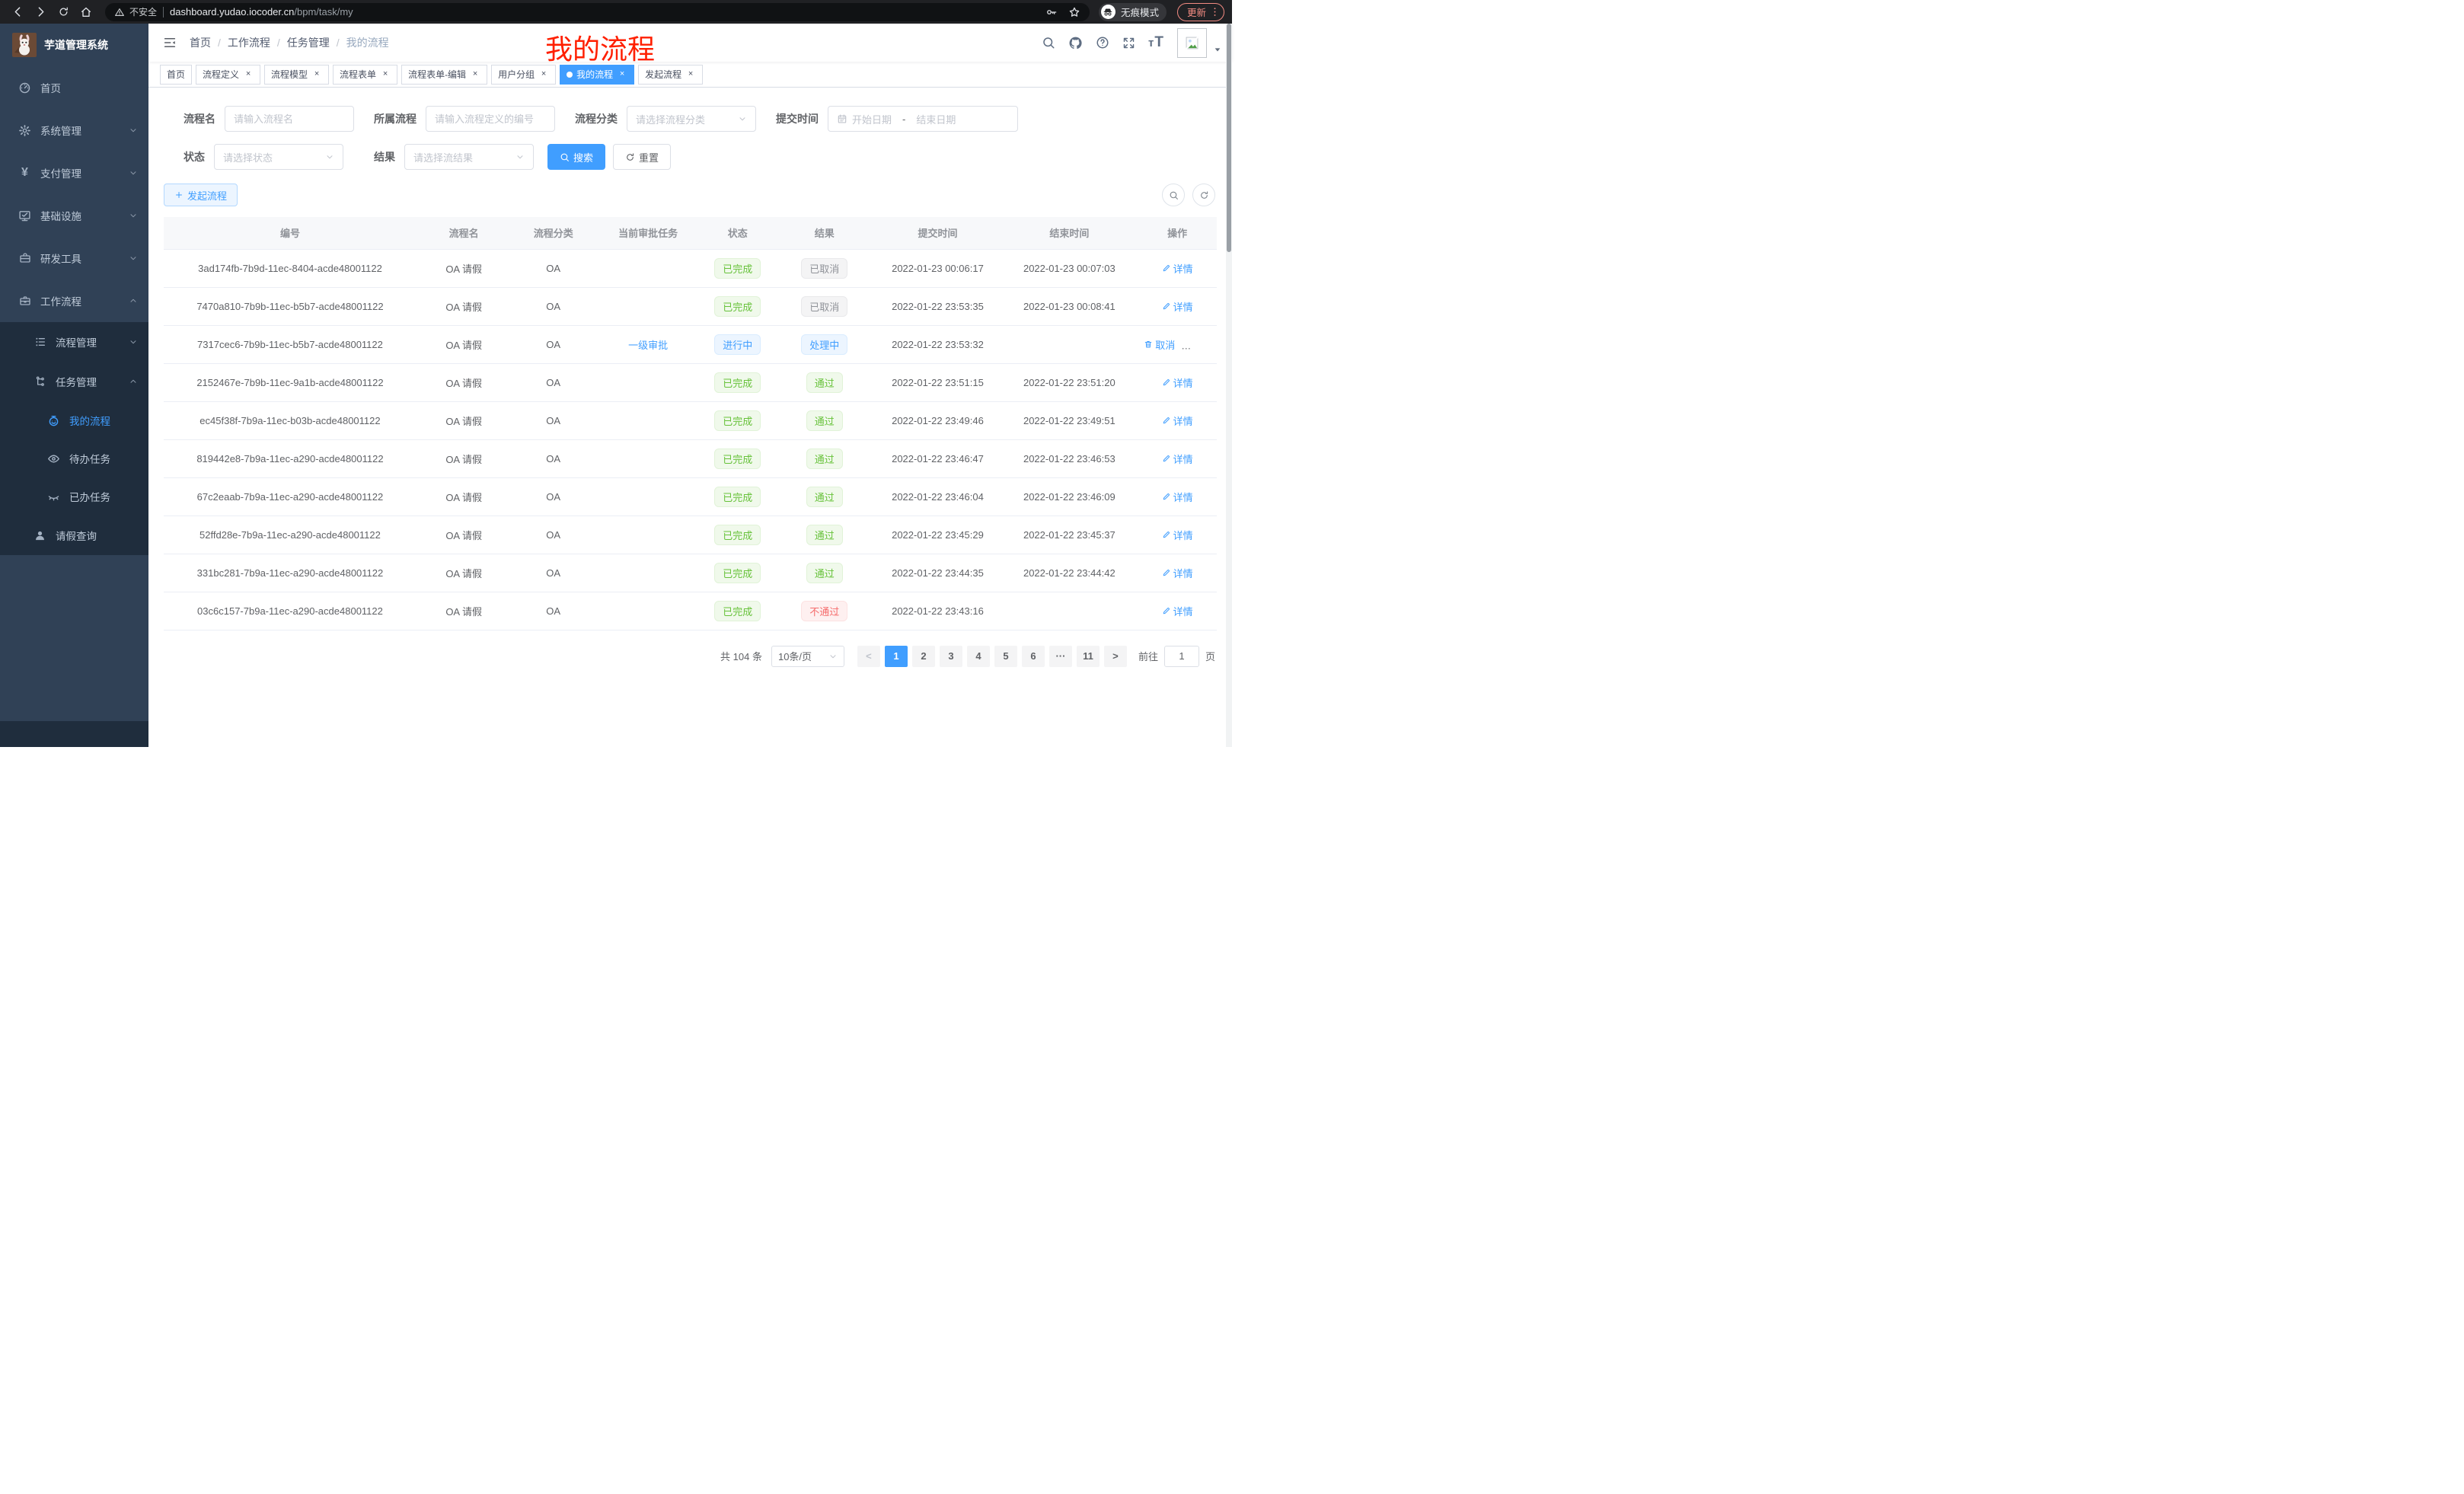 Image resolution: width=2464 pixels, height=1494 pixels. Describe the element at coordinates (576, 157) in the screenshot. I see `search-button: 搜索` at that location.